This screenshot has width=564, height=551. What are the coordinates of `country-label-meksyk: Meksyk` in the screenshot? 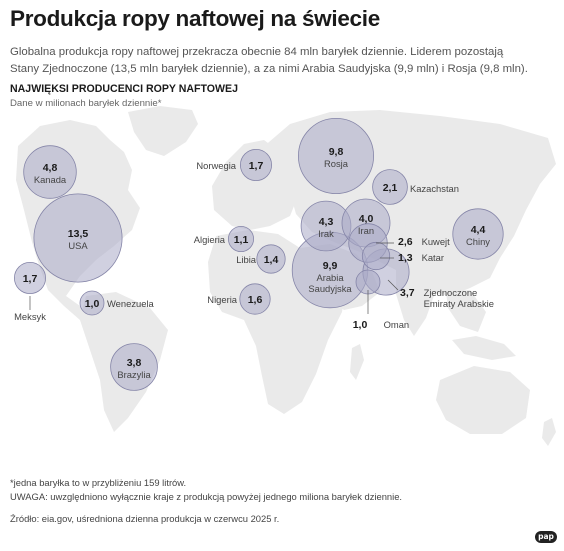 It's located at (30, 316).